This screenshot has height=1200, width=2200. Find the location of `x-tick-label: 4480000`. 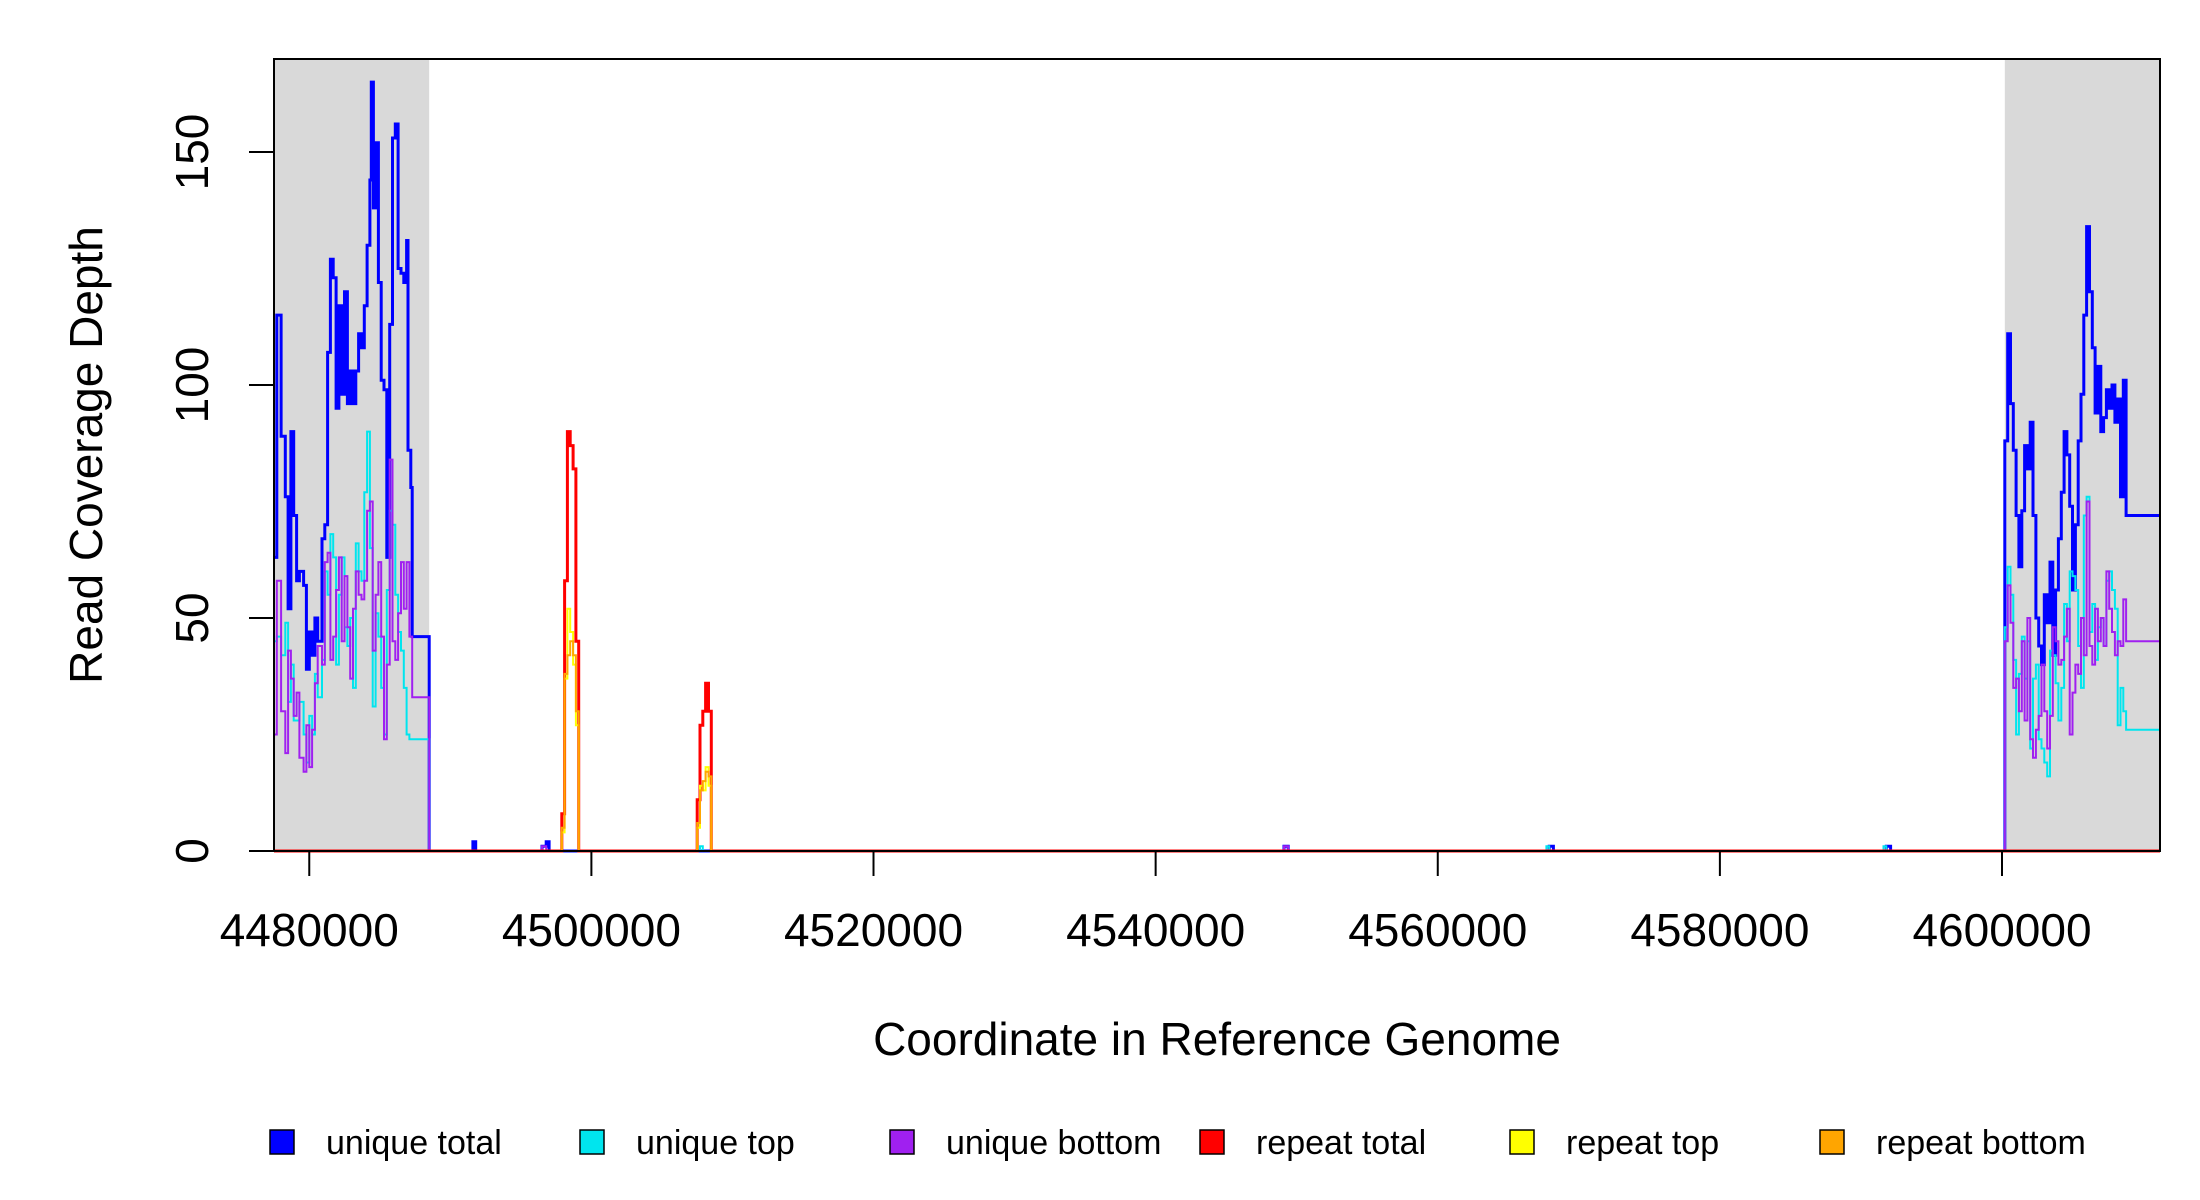

x-tick-label: 4480000 is located at coordinates (309, 930).